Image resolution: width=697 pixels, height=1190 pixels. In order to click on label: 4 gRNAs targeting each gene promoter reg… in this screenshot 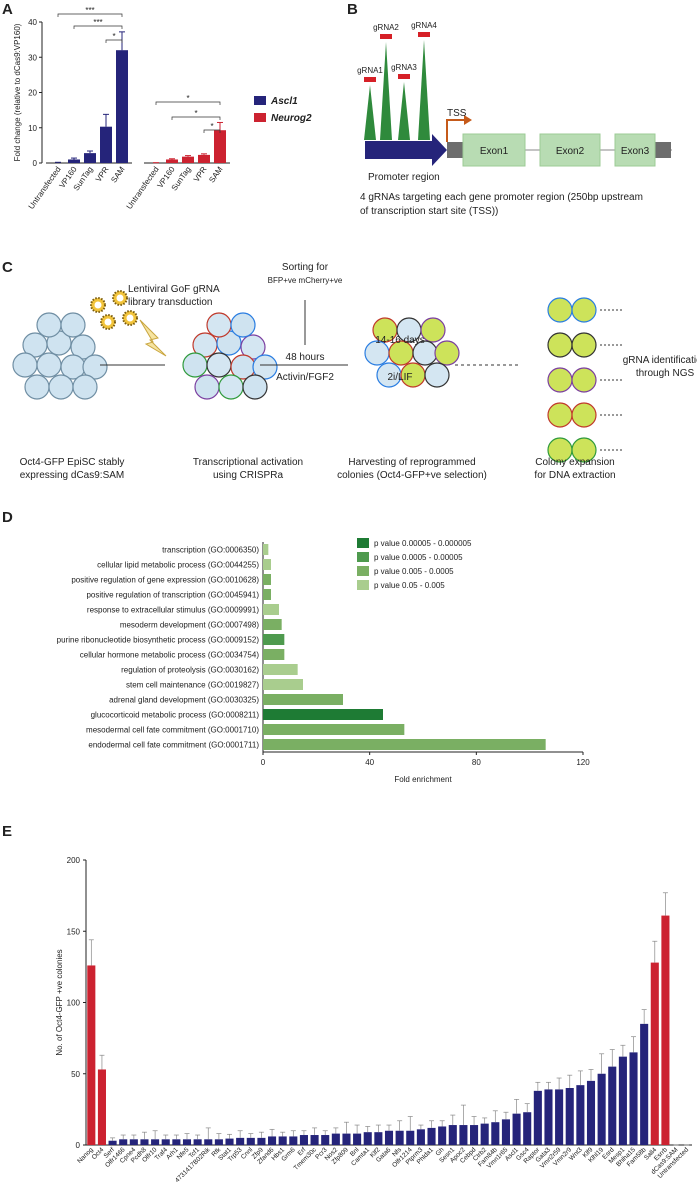, I will do `click(501, 197)`.